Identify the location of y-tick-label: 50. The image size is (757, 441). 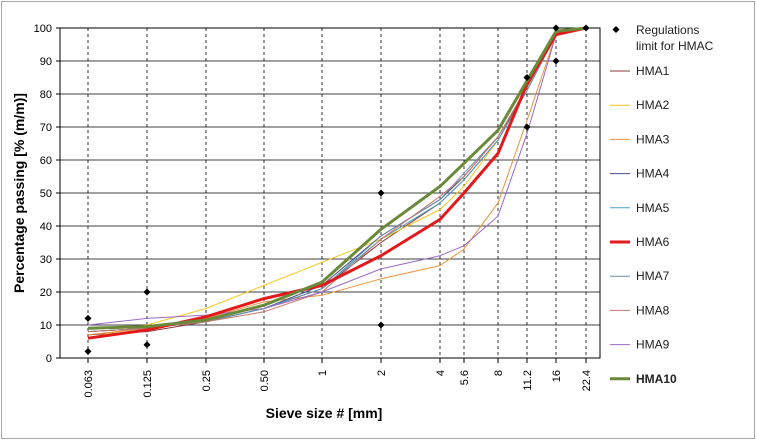
(46, 194).